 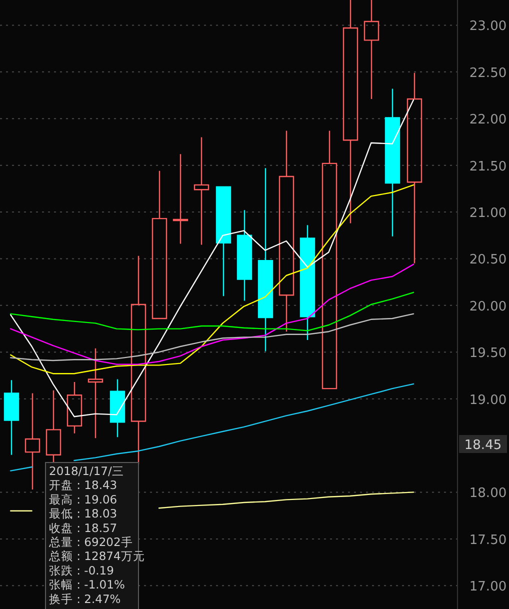 What do you see at coordinates (488, 26) in the screenshot?
I see `y-tick-label: 23.00` at bounding box center [488, 26].